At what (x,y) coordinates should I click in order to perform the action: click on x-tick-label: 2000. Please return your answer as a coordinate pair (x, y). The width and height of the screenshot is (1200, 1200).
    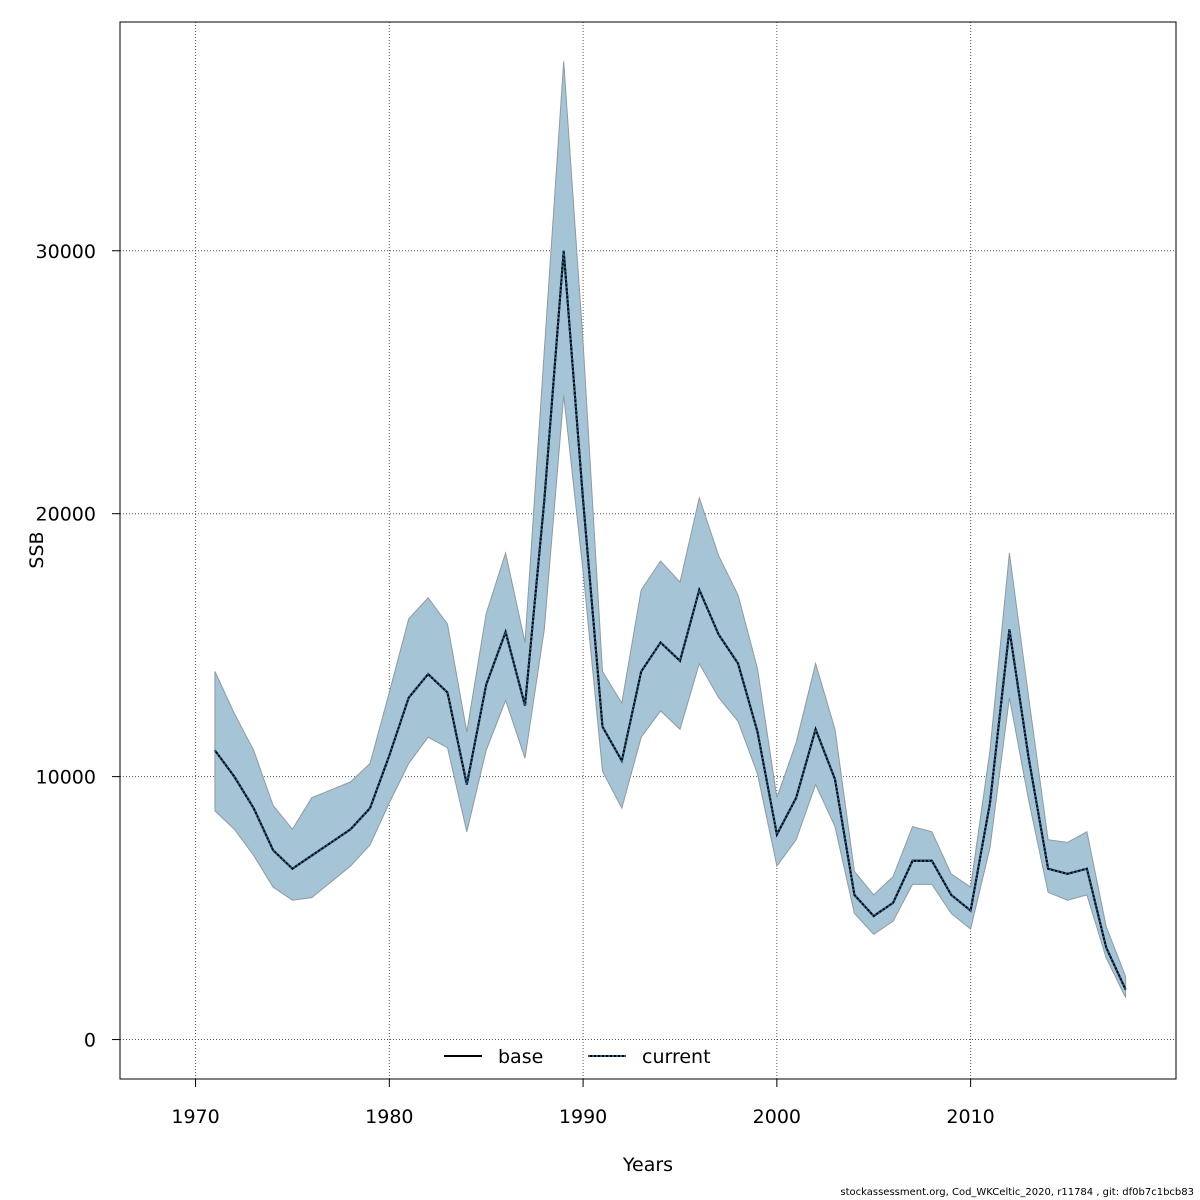
    Looking at the image, I should click on (777, 1117).